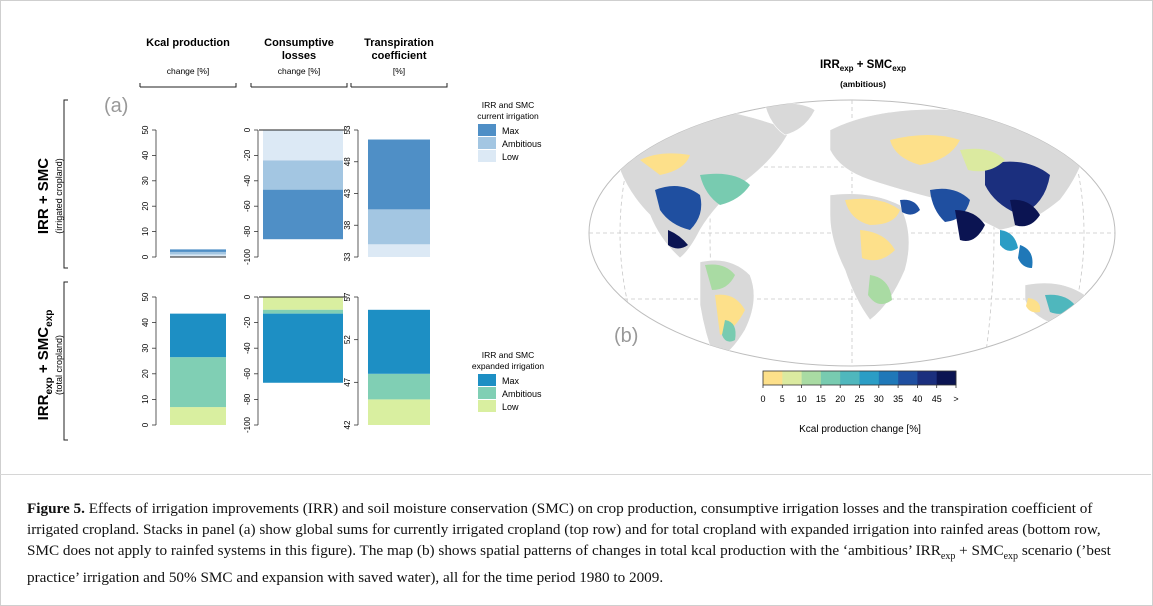 This screenshot has height=606, width=1153. I want to click on colorbar-tick-label: 5, so click(782, 399).